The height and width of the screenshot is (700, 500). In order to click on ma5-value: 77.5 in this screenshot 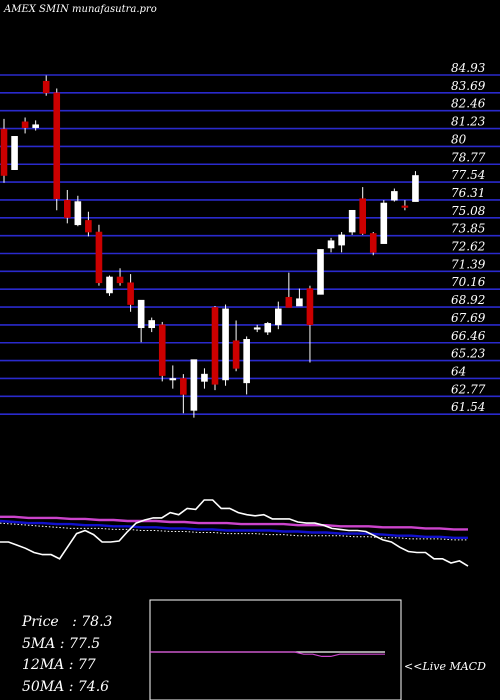, I will do `click(84, 643)`.